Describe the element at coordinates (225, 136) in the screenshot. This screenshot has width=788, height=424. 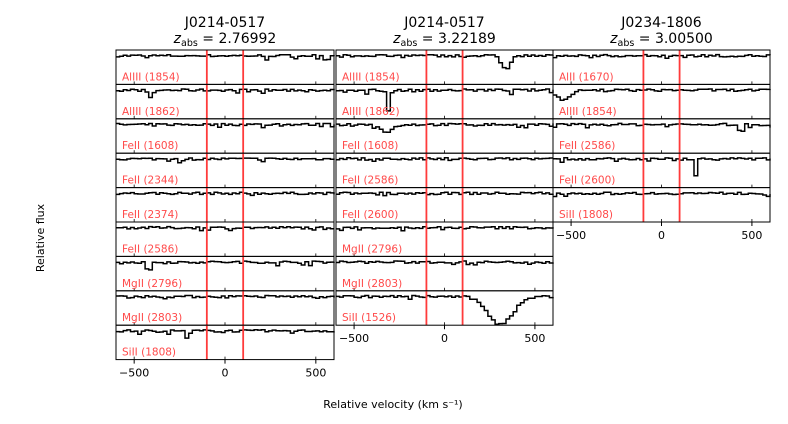
I see `panel-0-2: FeII (1608)` at that location.